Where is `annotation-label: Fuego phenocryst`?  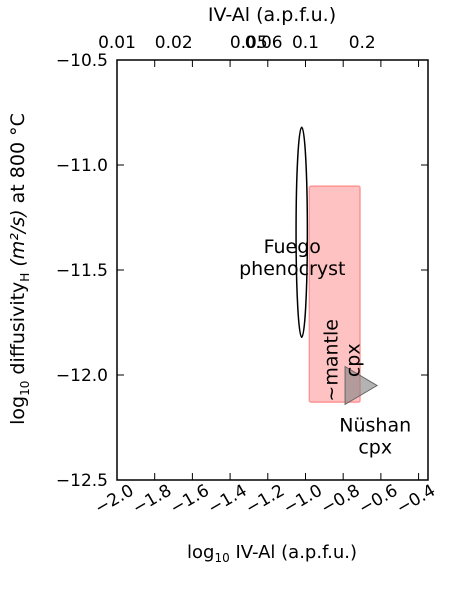 annotation-label: Fuego phenocryst is located at coordinates (292, 258).